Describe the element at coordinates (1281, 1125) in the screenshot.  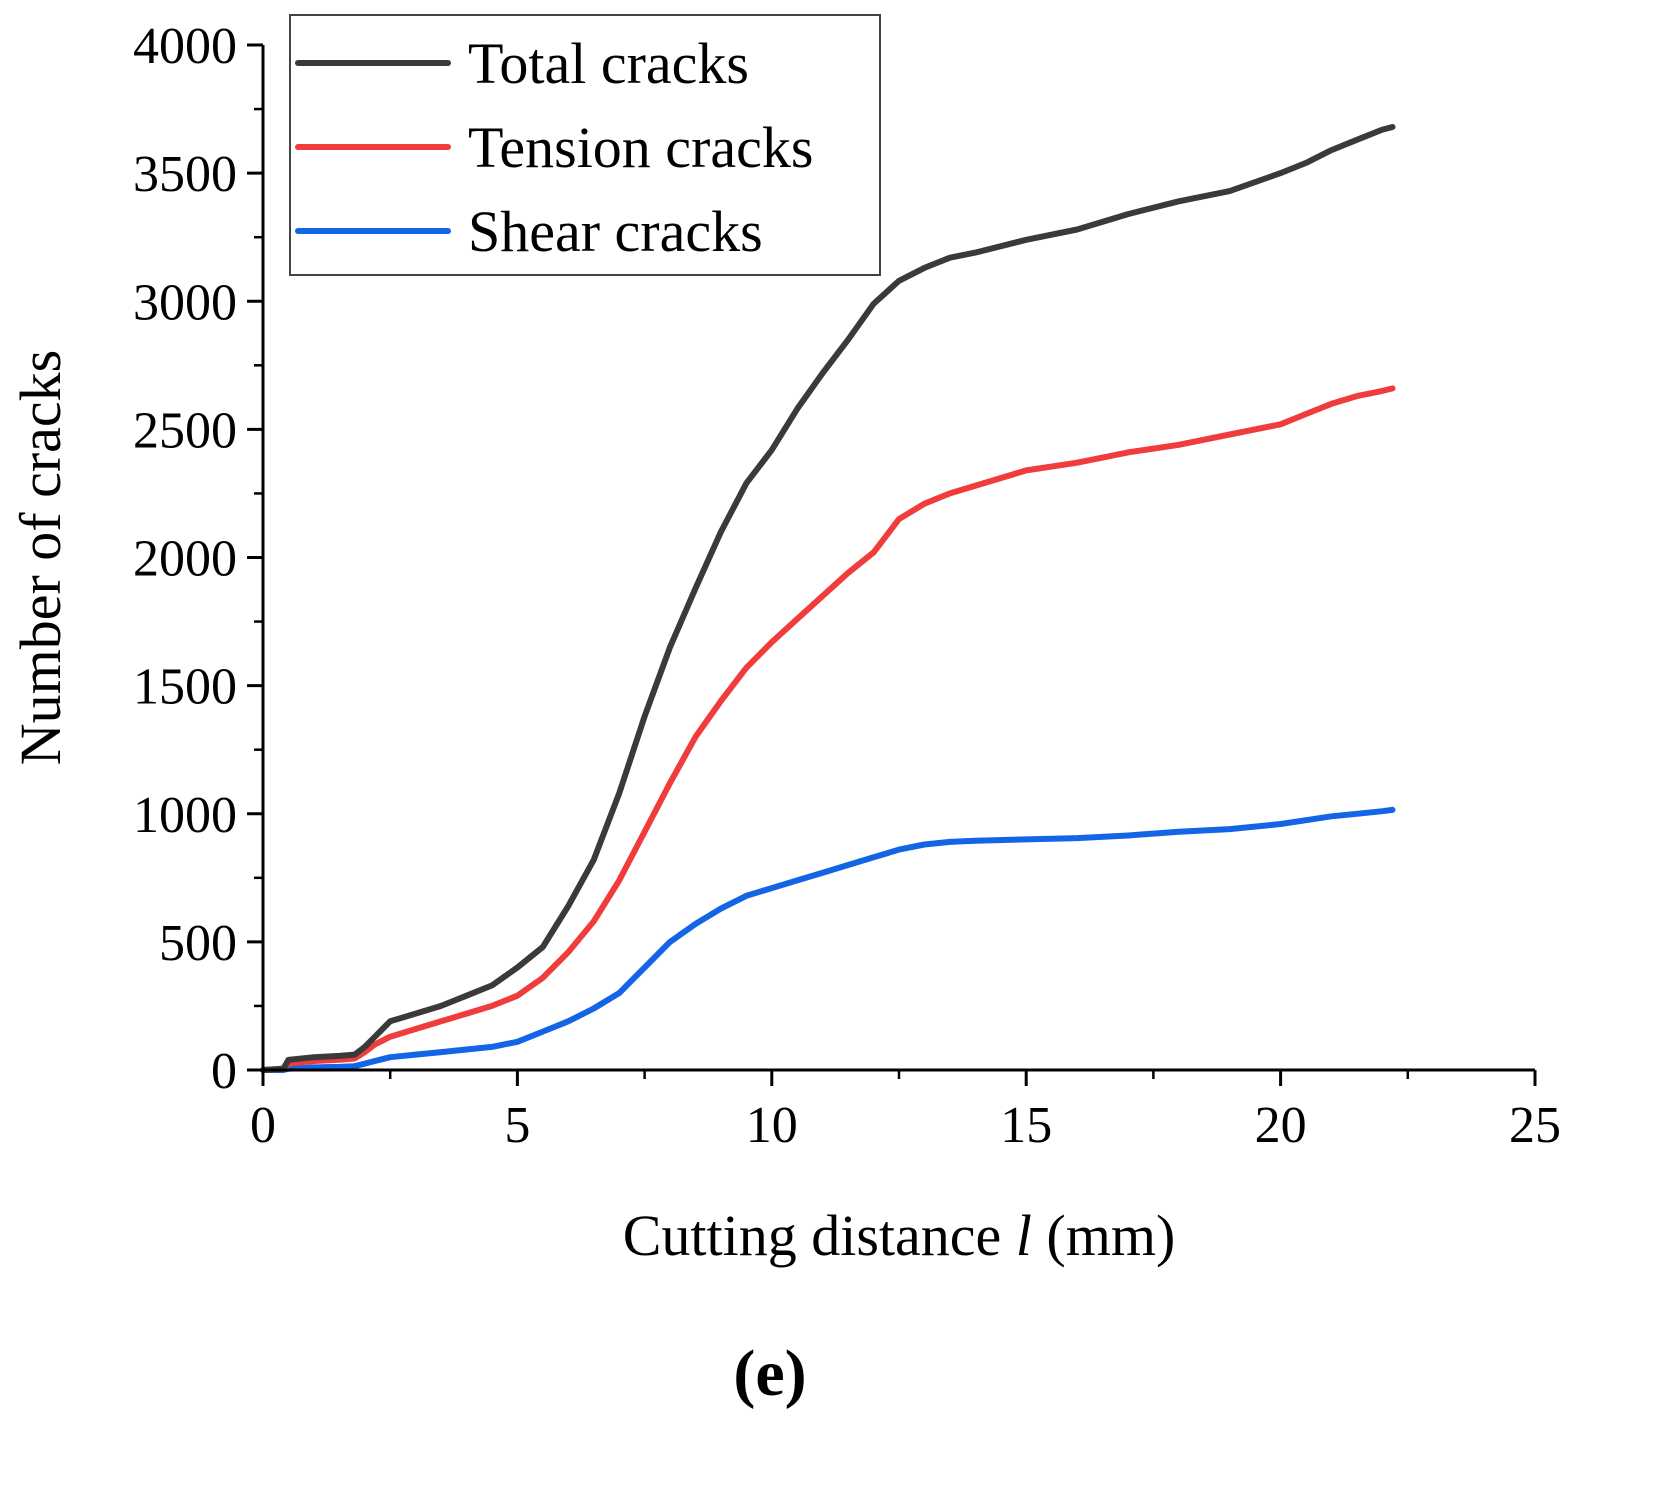
I see `x-tick-label: 20` at that location.